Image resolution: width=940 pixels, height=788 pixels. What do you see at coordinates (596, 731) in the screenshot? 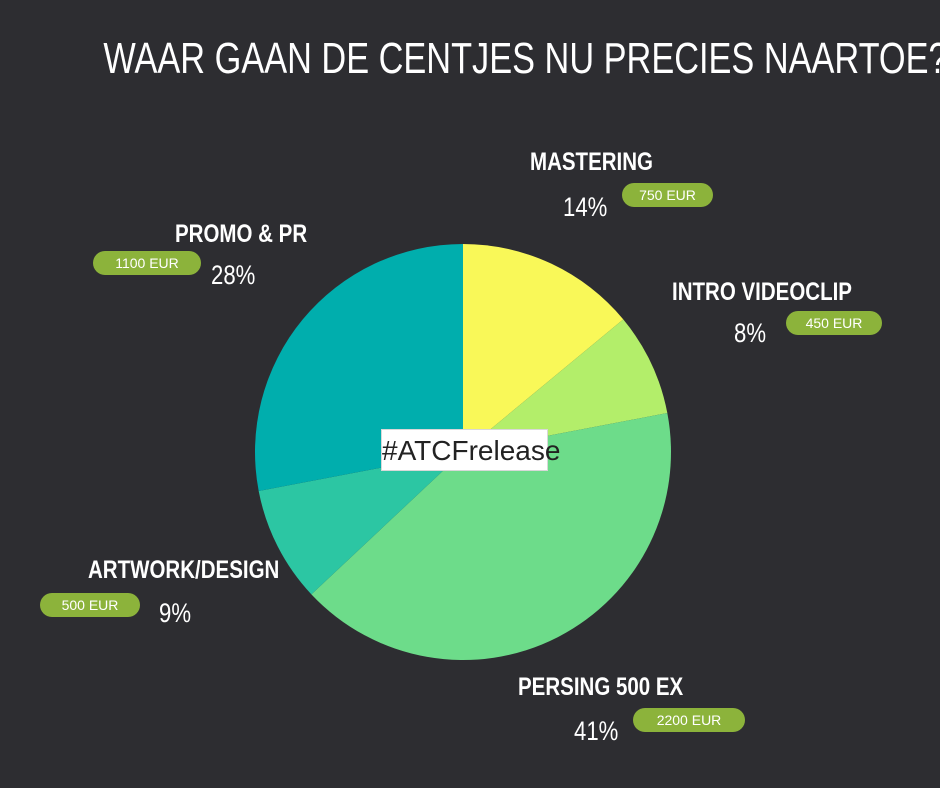
I see `slice-percent-persing: 41%` at bounding box center [596, 731].